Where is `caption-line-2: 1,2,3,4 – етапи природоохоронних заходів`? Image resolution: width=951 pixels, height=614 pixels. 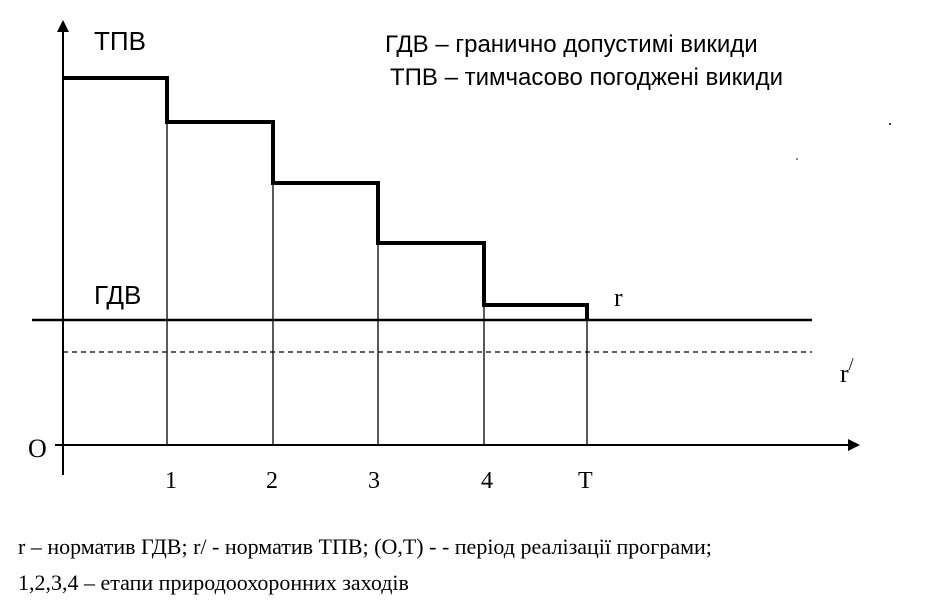
caption-line-2: 1,2,3,4 – етапи природоохоронних заходів is located at coordinates (213, 582).